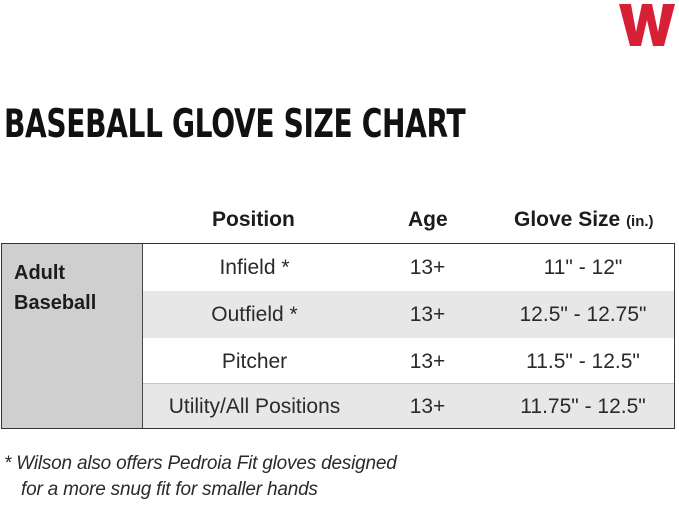 The image size is (679, 507). Describe the element at coordinates (583, 314) in the screenshot. I see `glove-size-cell: 12.5" - 12.75"` at that location.